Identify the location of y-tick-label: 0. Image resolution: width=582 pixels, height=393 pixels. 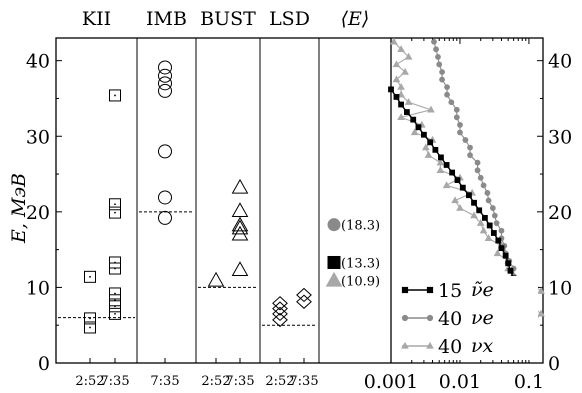
(44, 364).